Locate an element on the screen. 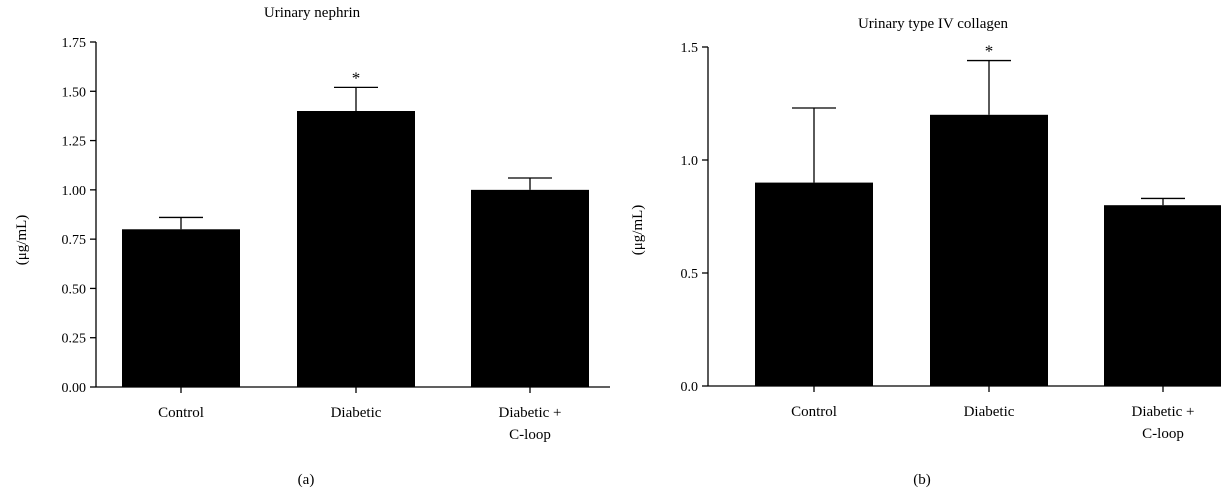 This screenshot has width=1221, height=494. chart-a-y-tick-label-4: 1.00 is located at coordinates (74, 191).